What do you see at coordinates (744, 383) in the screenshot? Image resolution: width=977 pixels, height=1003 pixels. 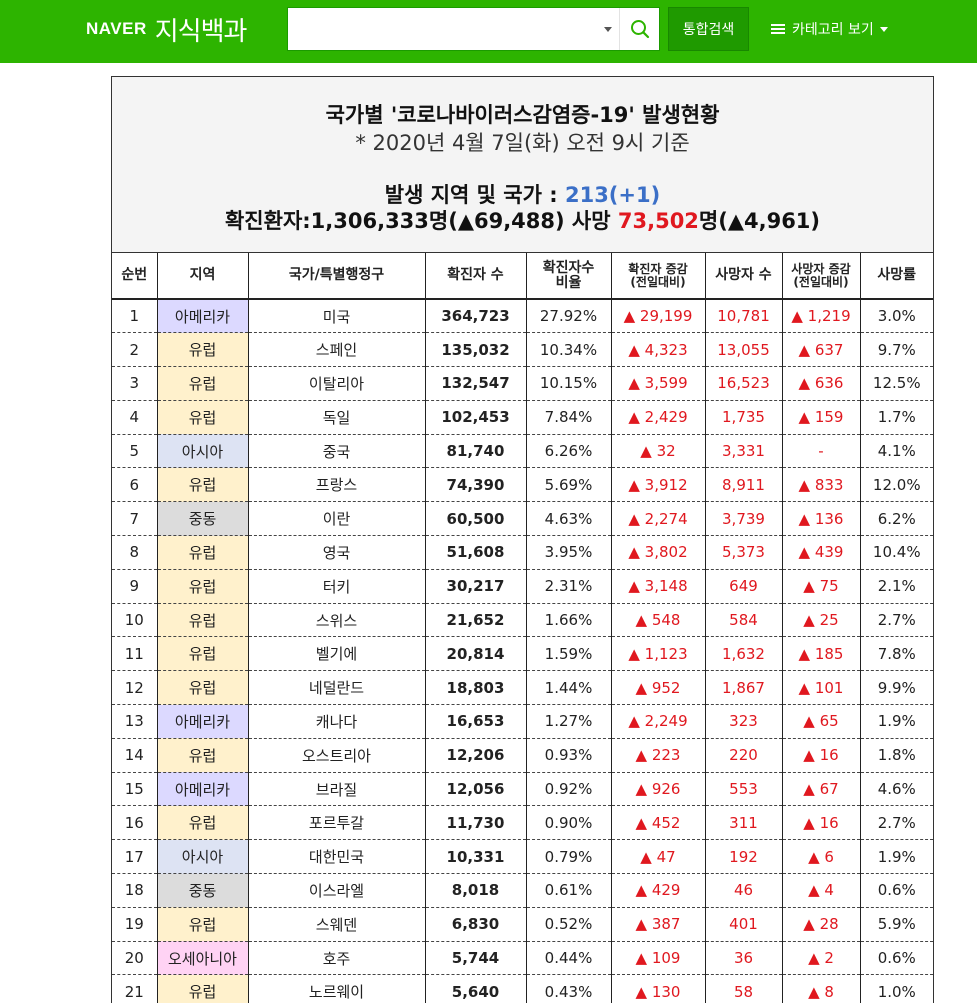 I see `cell-deaths: 16,523` at bounding box center [744, 383].